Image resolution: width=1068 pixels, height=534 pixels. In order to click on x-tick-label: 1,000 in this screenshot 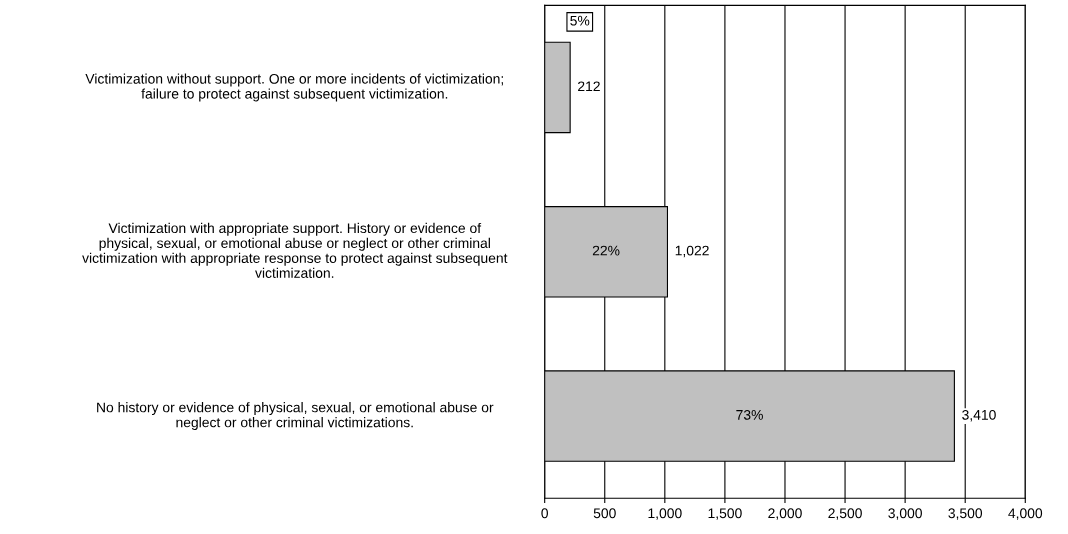, I will do `click(665, 514)`.